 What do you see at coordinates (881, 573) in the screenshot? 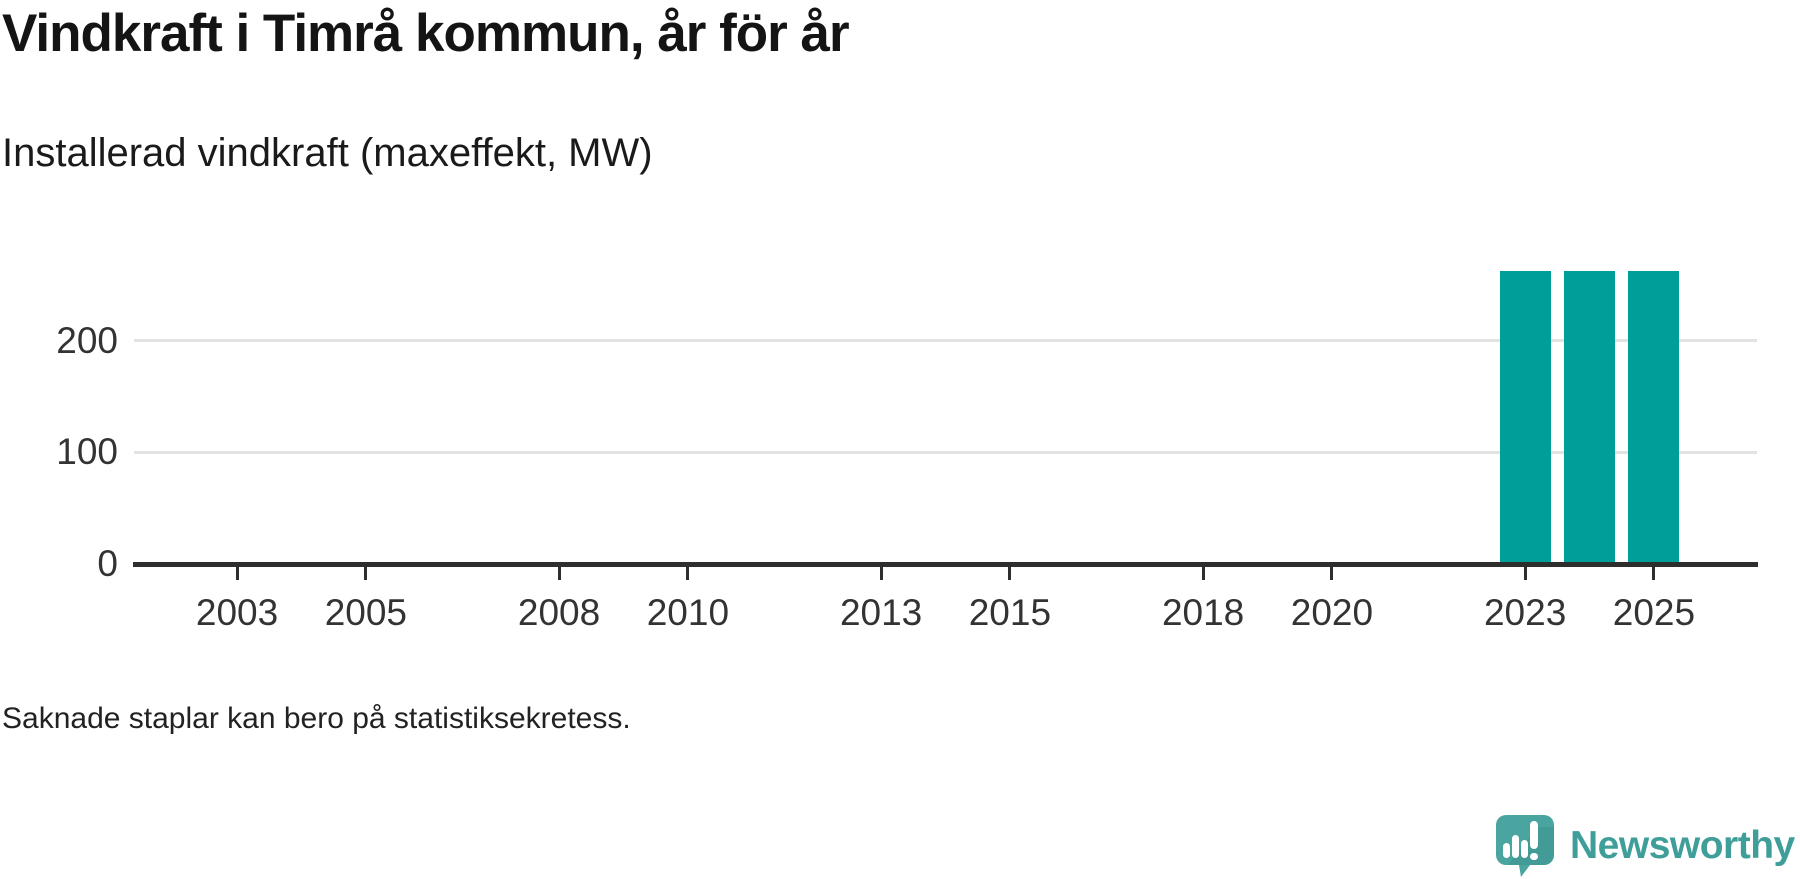
I see `x-axis-tick-2013` at bounding box center [881, 573].